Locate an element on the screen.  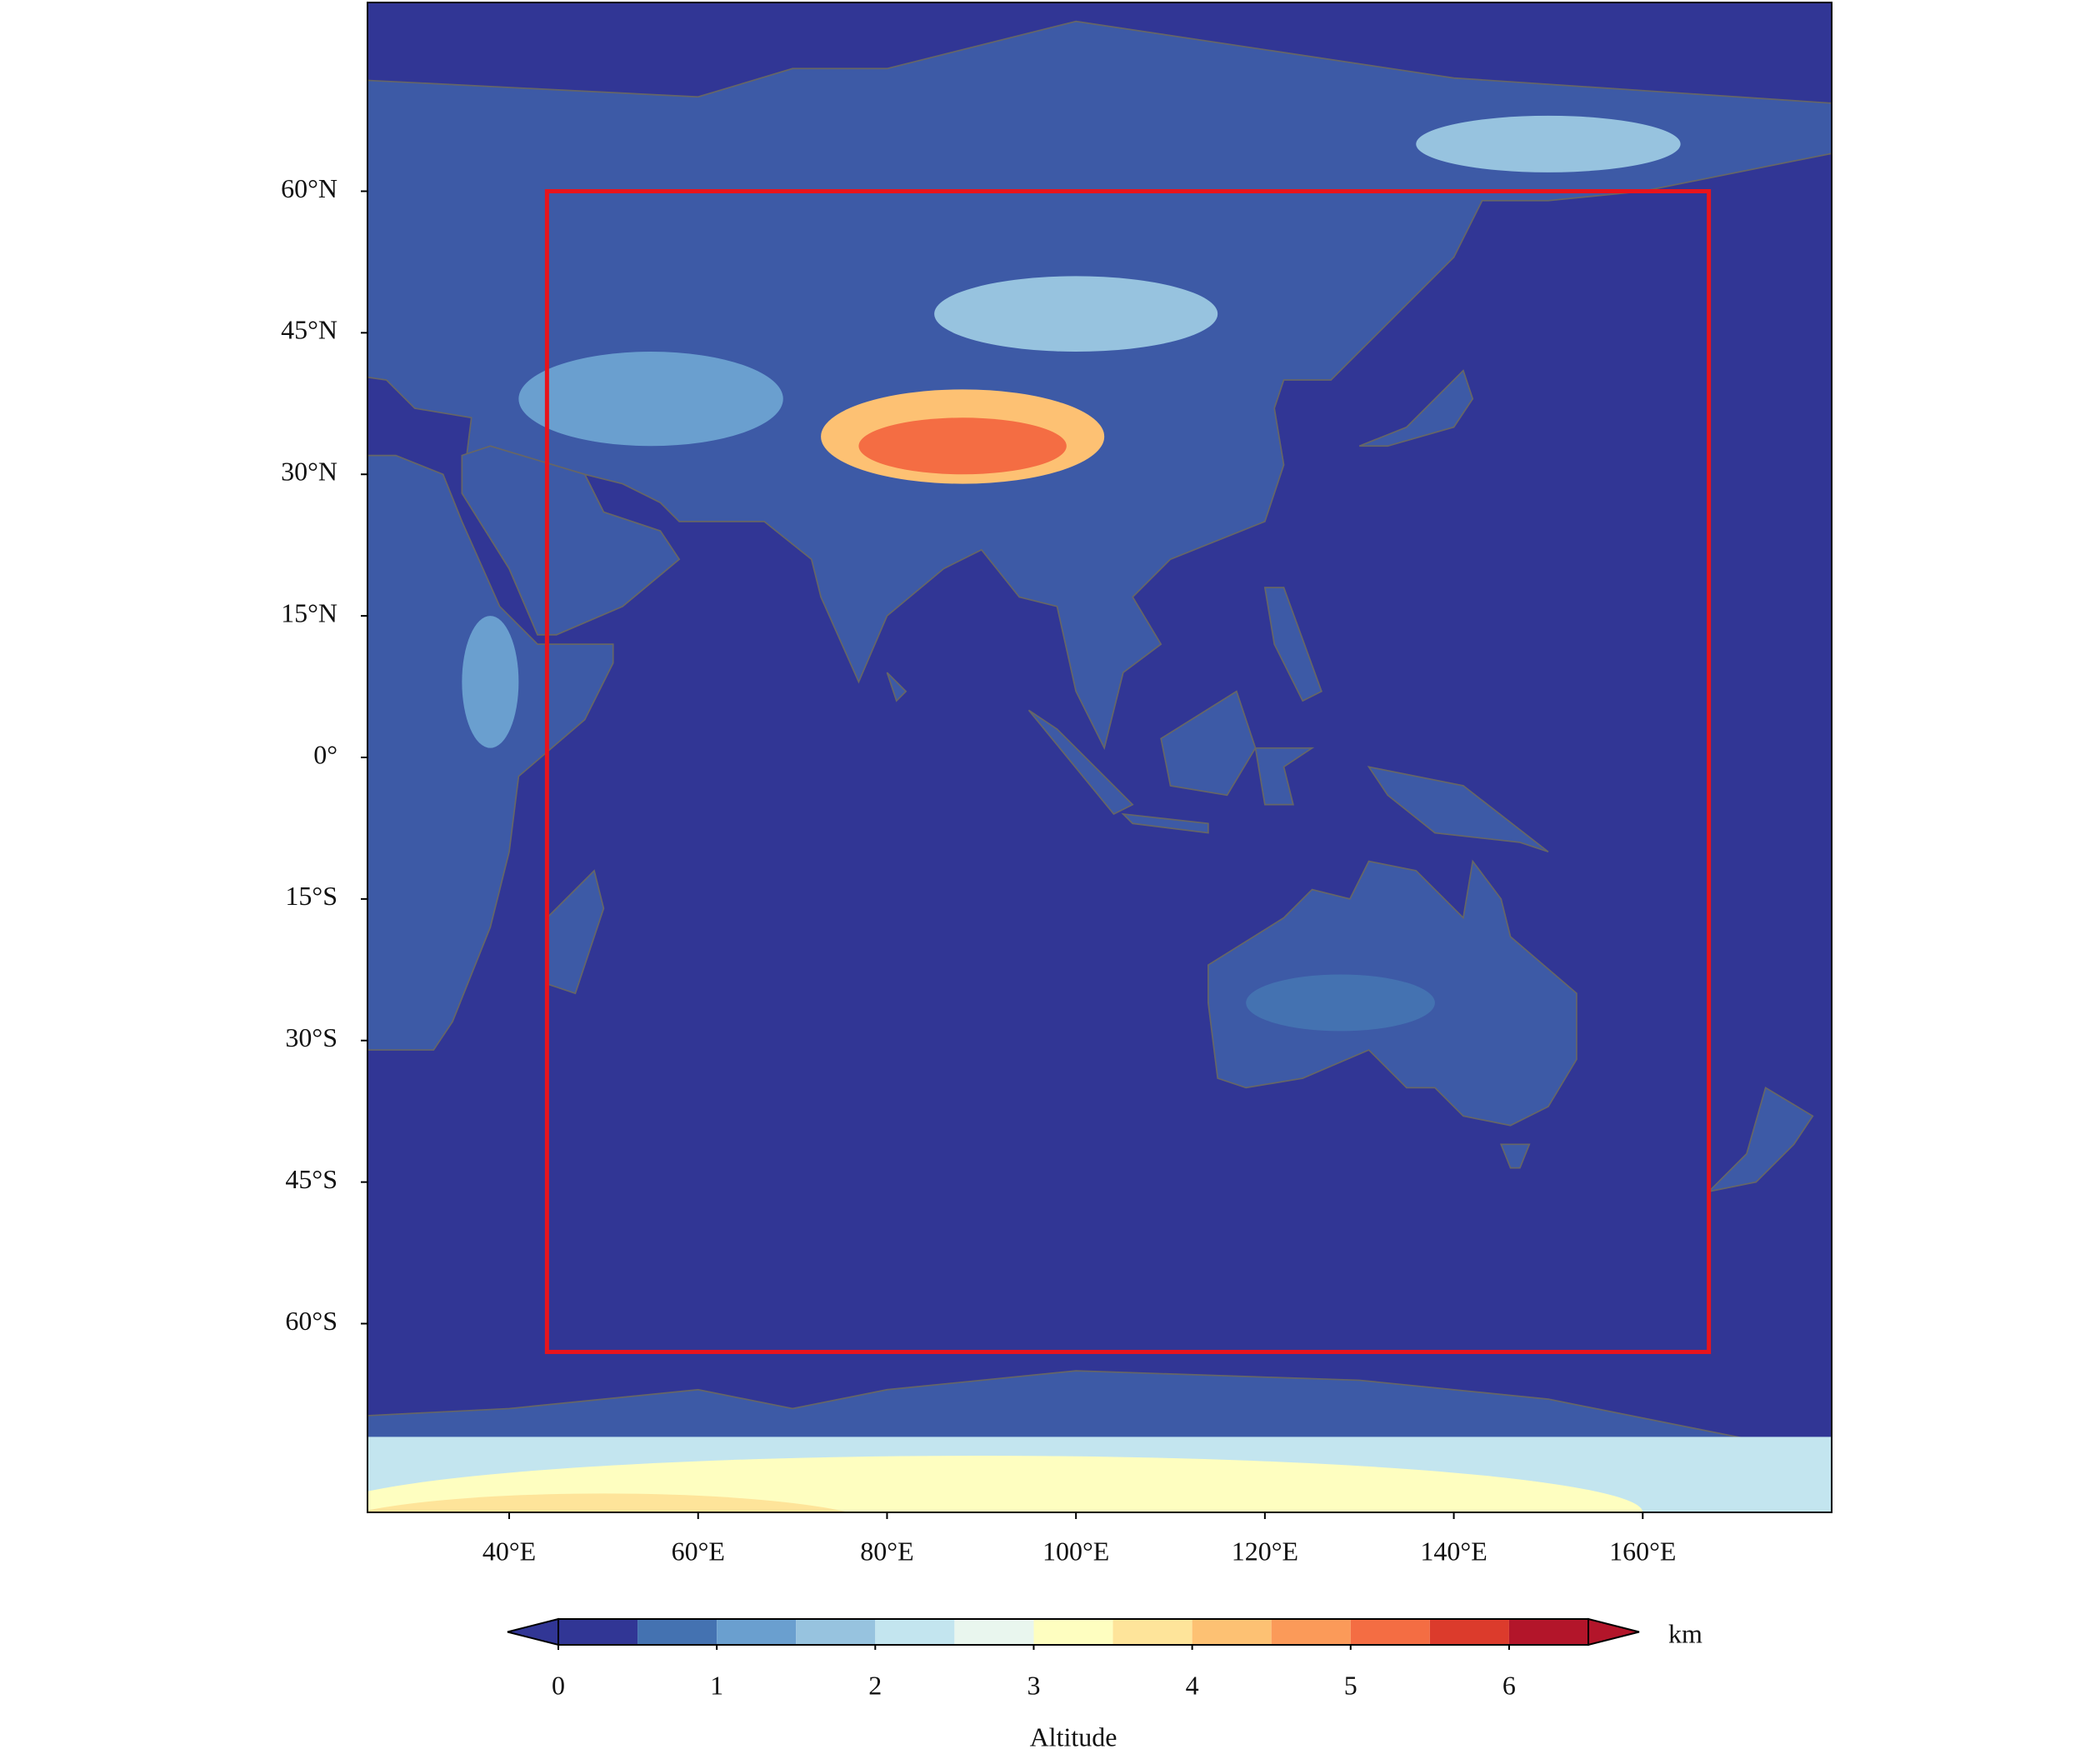
colorbar-tick-label: 0 is located at coordinates (558, 1685).